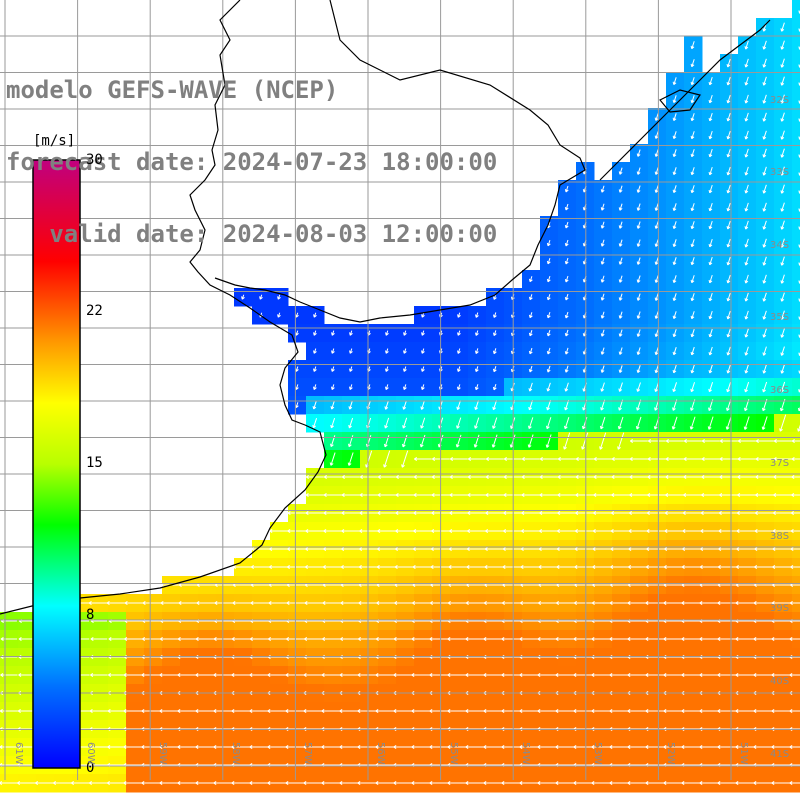 Image resolution: width=800 pixels, height=800 pixels. What do you see at coordinates (18, 753) in the screenshot?
I see `lon-label: 61W` at bounding box center [18, 753].